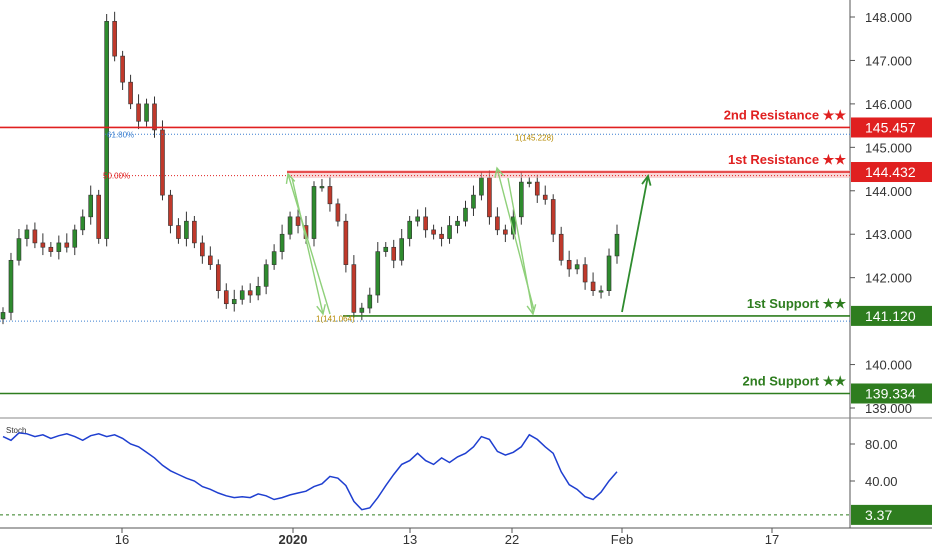  I want to click on level-label: 1st Support ★★, so click(796, 303).